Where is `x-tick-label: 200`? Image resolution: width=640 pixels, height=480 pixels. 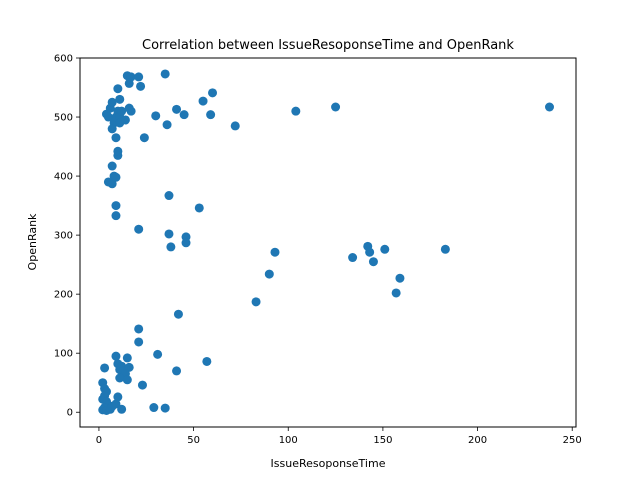 x-tick-label: 200 is located at coordinates (477, 440).